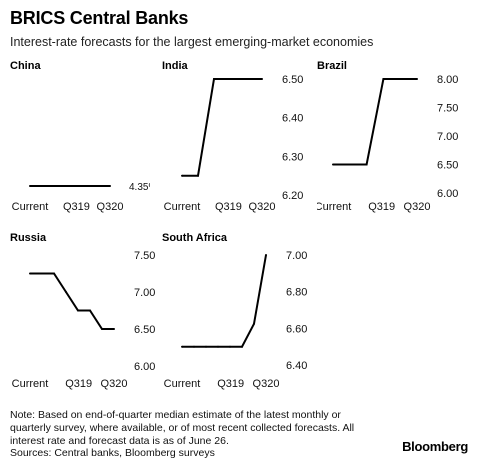 This screenshot has height=466, width=480. I want to click on panel-plot: 4.35% Current Q319 Q320, so click(81, 197).